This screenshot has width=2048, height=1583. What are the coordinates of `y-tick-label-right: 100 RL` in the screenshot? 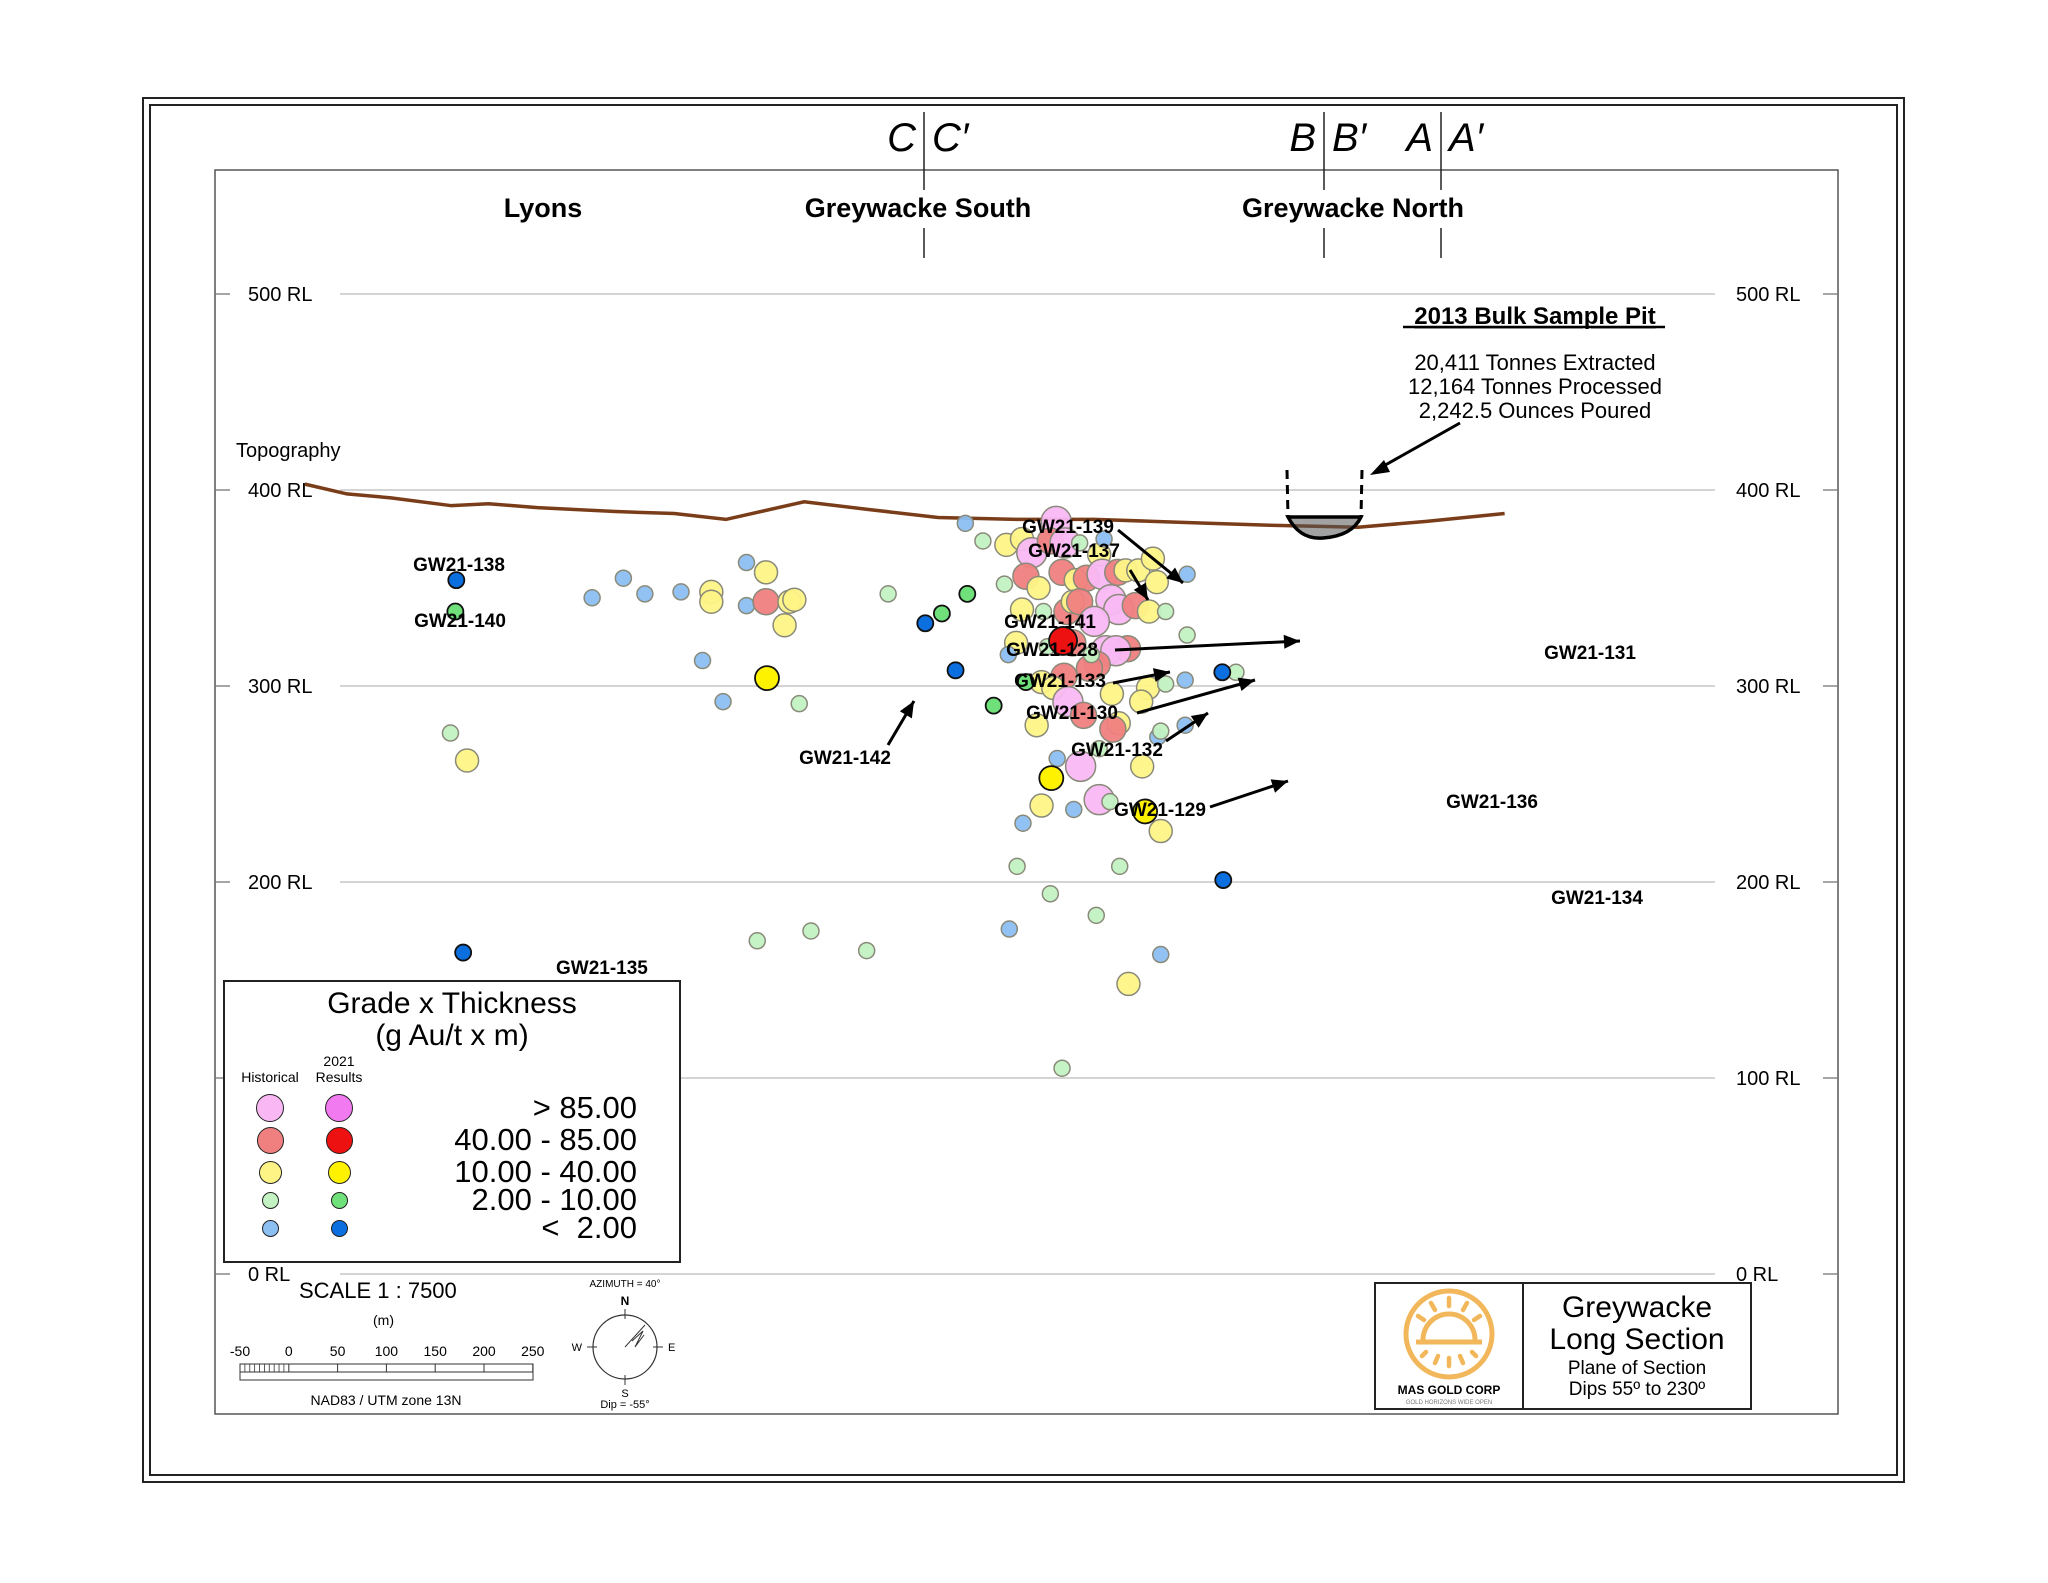 It's located at (1768, 1079).